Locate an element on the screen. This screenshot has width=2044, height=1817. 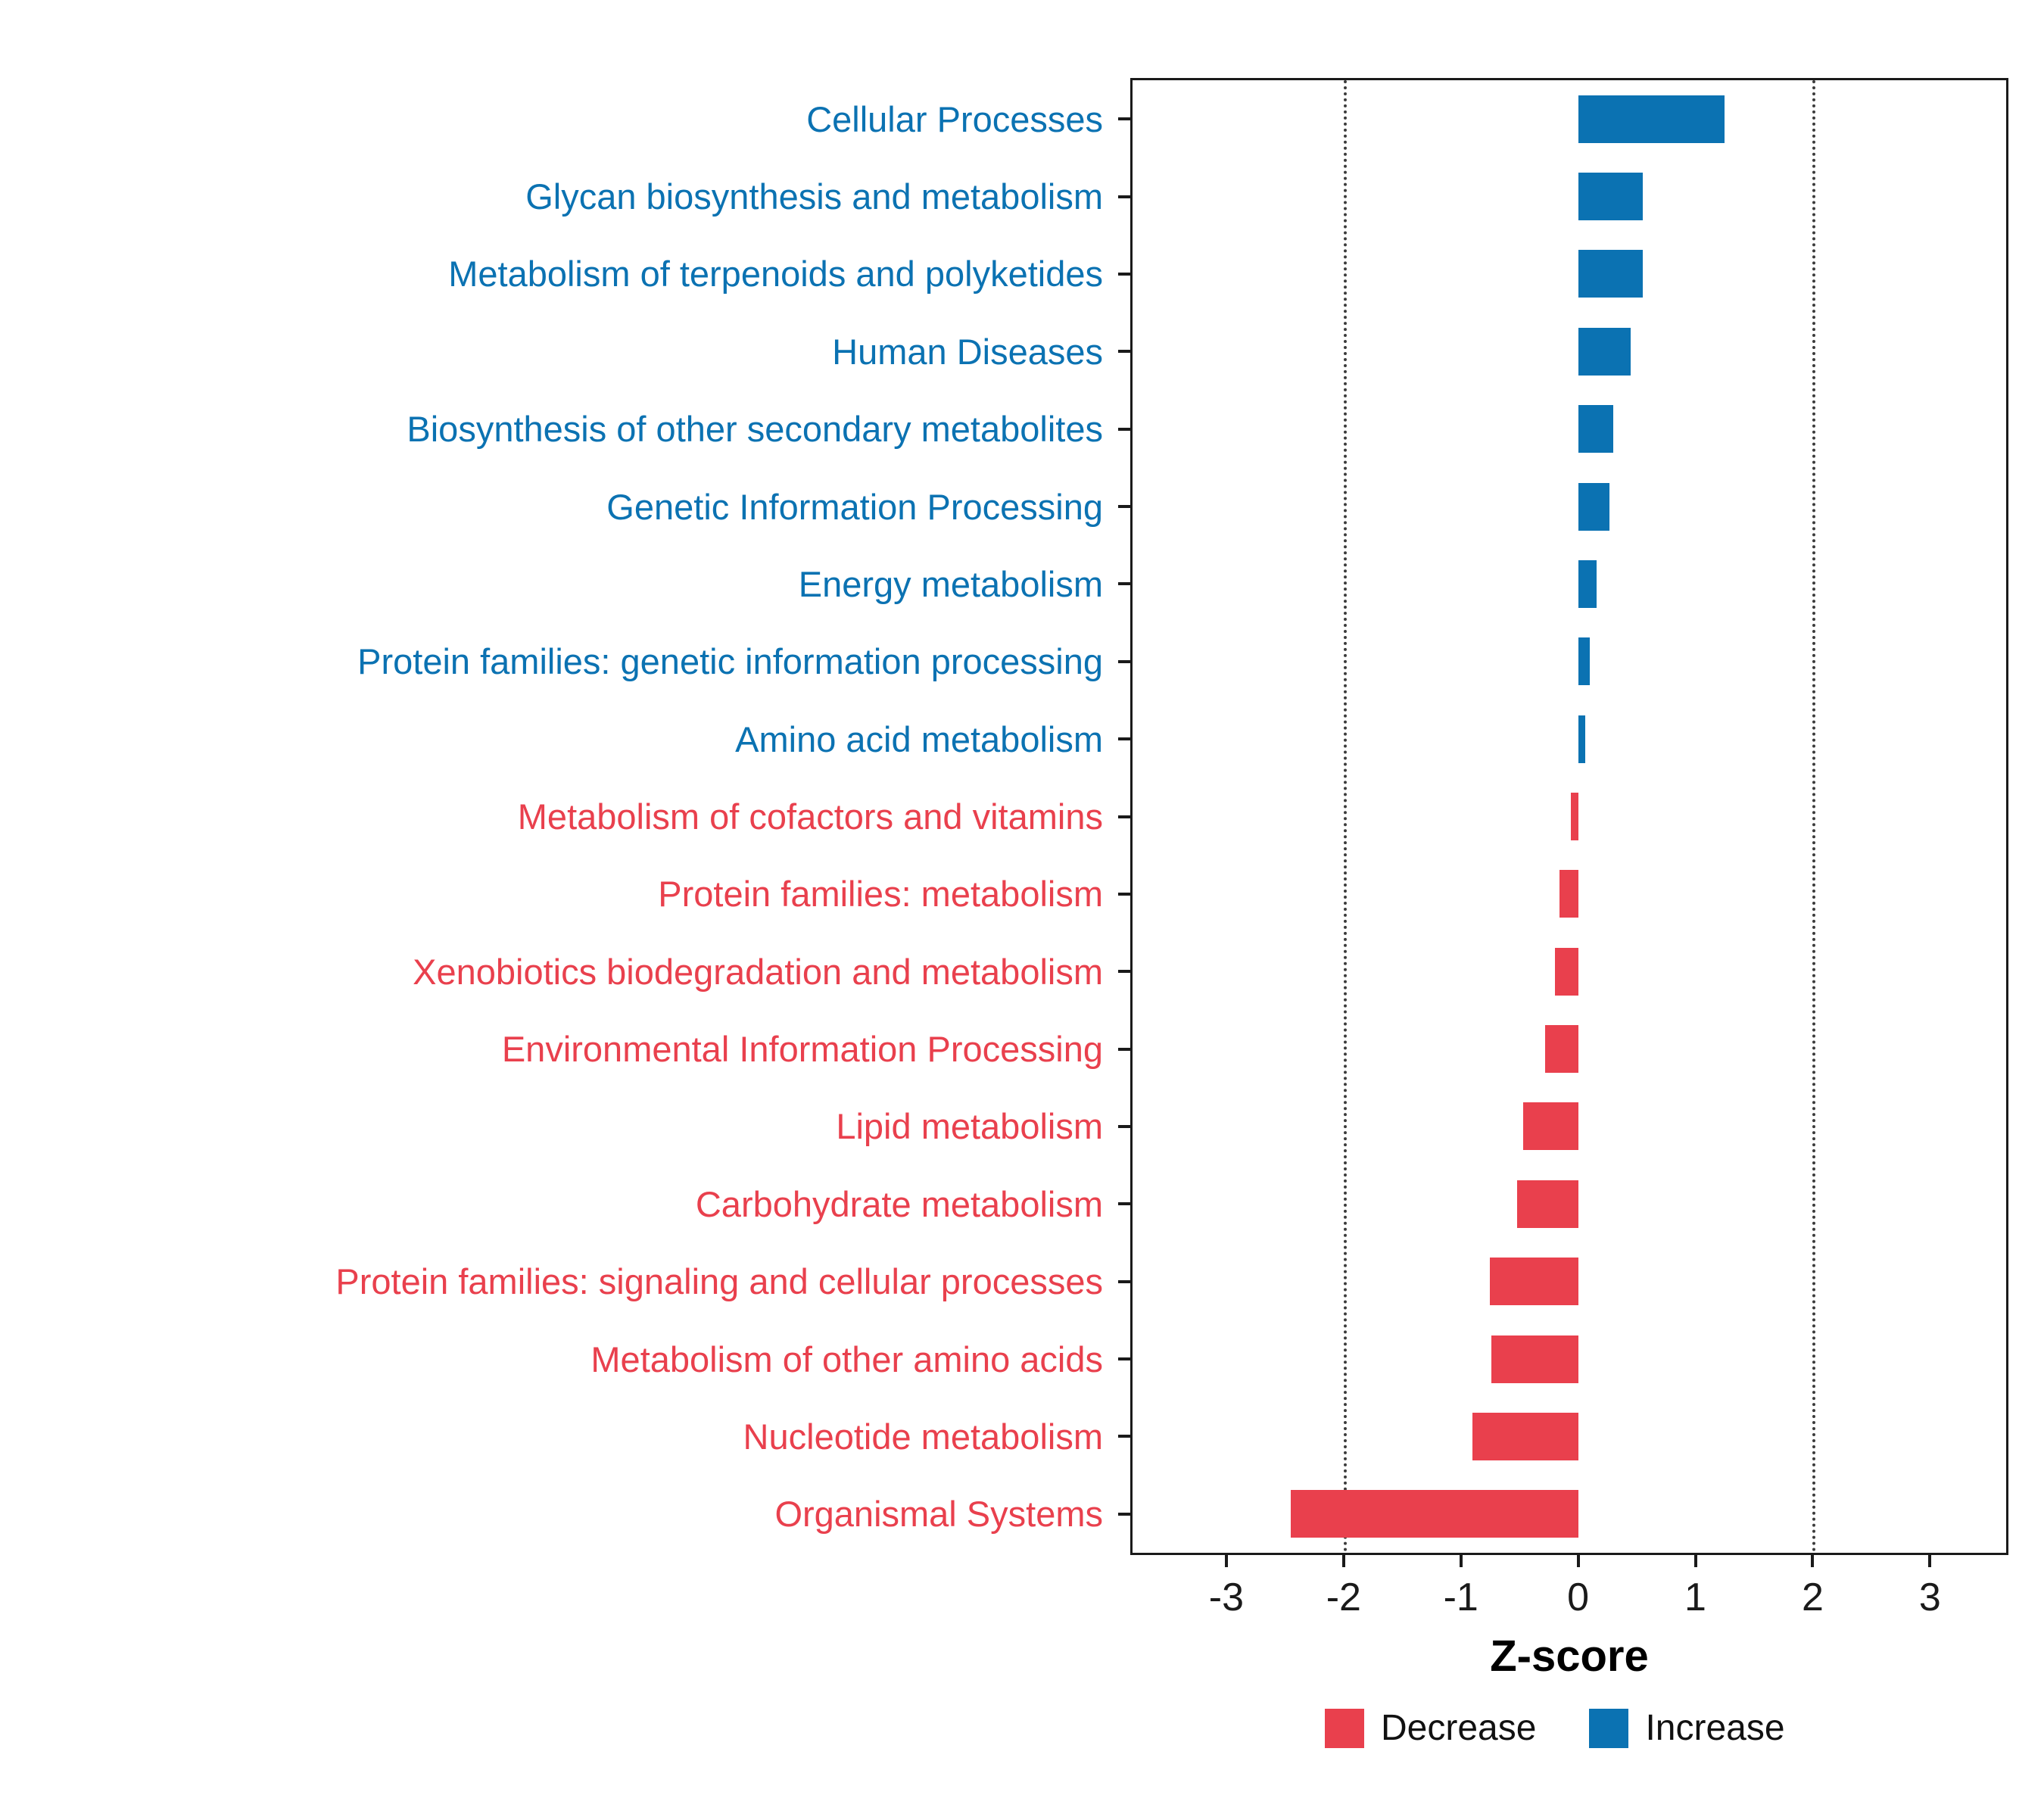
category-label: Genetic Information Processing is located at coordinates (854, 506).